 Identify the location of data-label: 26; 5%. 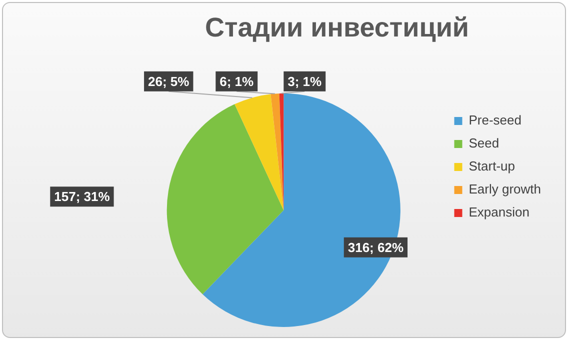
(169, 81).